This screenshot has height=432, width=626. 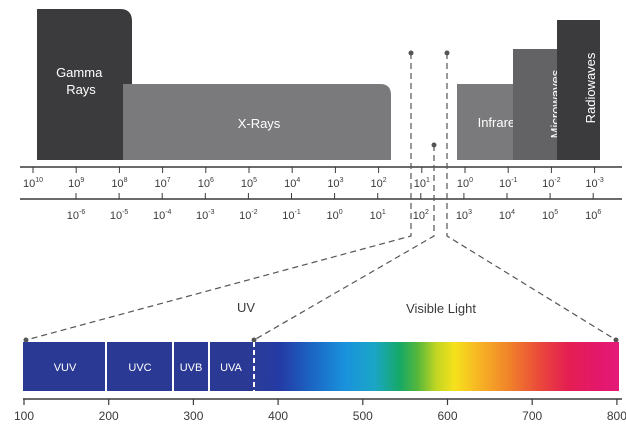 What do you see at coordinates (162, 215) in the screenshot?
I see `wavelength-tick-label: 10⁻⁴` at bounding box center [162, 215].